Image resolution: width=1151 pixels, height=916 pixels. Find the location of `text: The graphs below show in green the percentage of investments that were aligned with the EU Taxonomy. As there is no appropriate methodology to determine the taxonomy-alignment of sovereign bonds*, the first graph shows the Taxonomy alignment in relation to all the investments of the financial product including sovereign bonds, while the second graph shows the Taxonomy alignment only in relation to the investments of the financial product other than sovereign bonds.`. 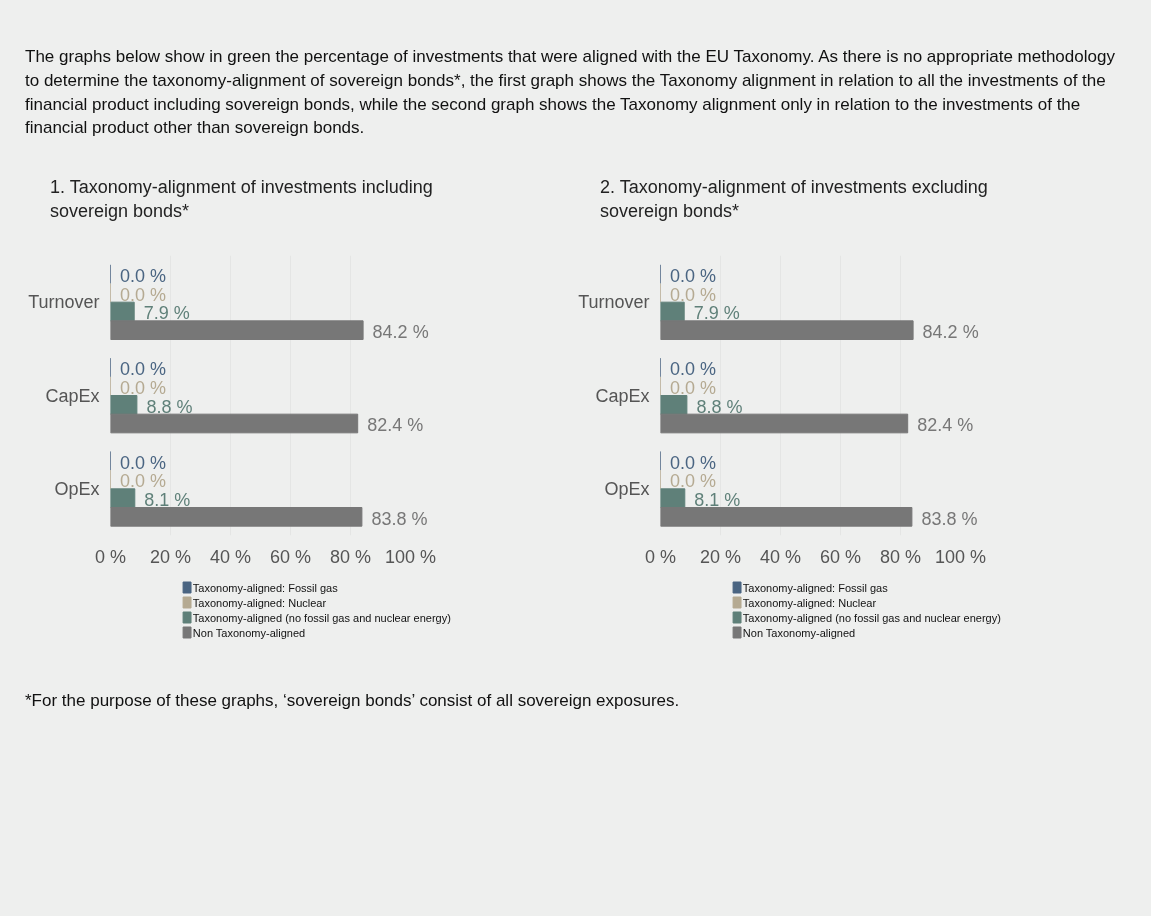

text: The graphs below show in green the percentage of investments that were aligned with the EU Taxonomy. As there is no appropriate methodology to determine the taxonomy-alignment of sovereign bonds*, the first graph shows the Taxonomy alignment in relation to all the investments of the financial product including sovereign bonds, while the second graph shows the Taxonomy alignment only in relation to the investments of the financial product other than sovereign bonds. is located at coordinates (570, 93).